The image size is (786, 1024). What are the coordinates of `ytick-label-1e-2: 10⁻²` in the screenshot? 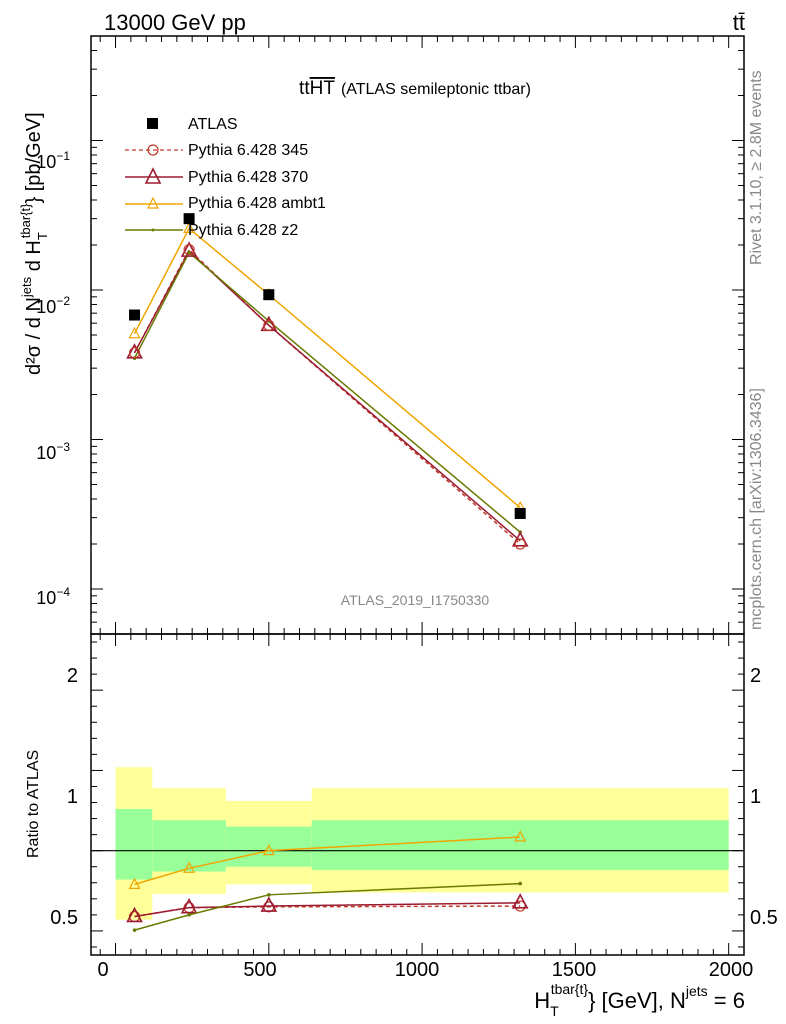 It's located at (53, 305).